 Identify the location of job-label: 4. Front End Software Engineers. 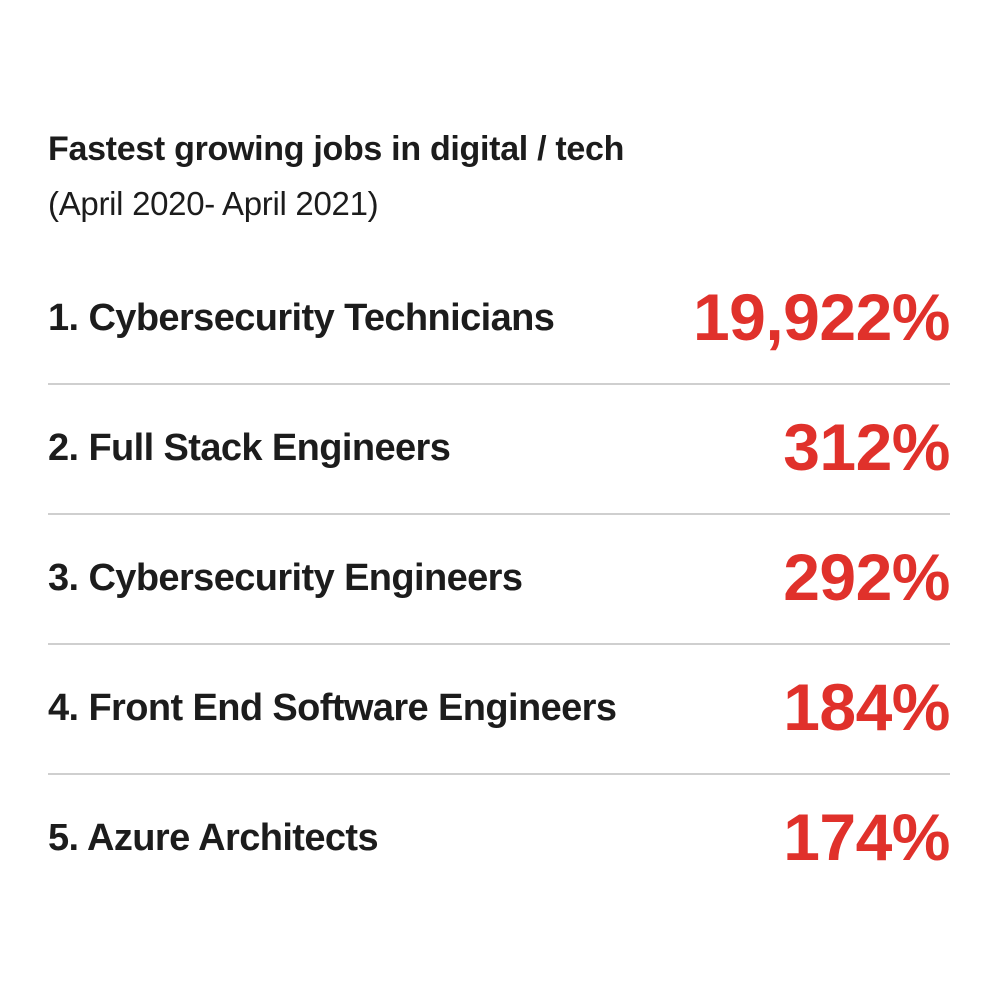
(332, 708).